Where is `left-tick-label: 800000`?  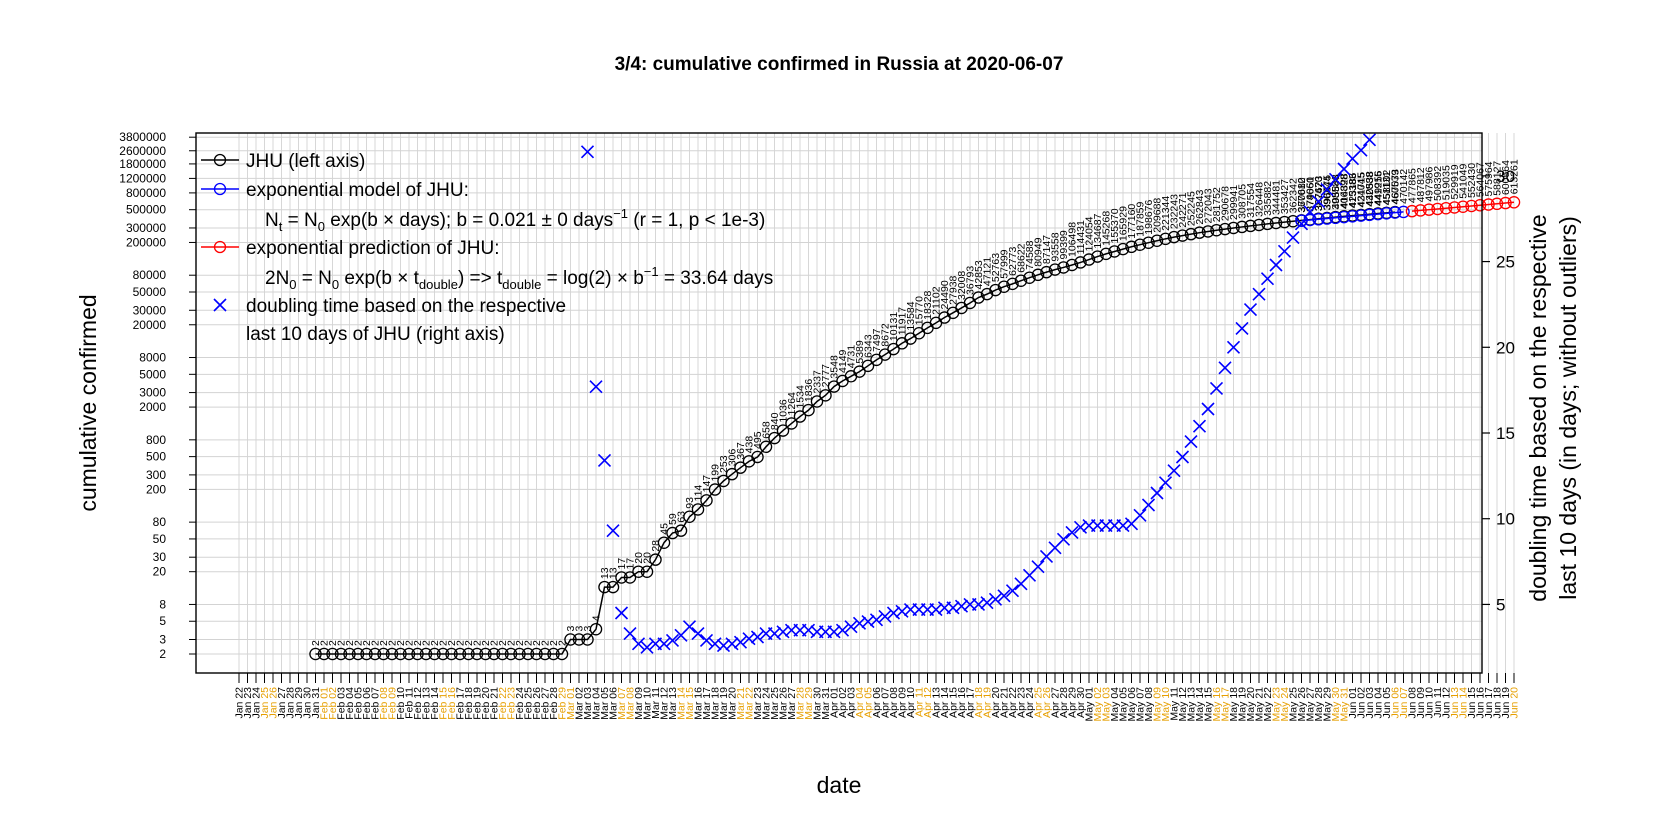
left-tick-label: 800000 is located at coordinates (146, 193).